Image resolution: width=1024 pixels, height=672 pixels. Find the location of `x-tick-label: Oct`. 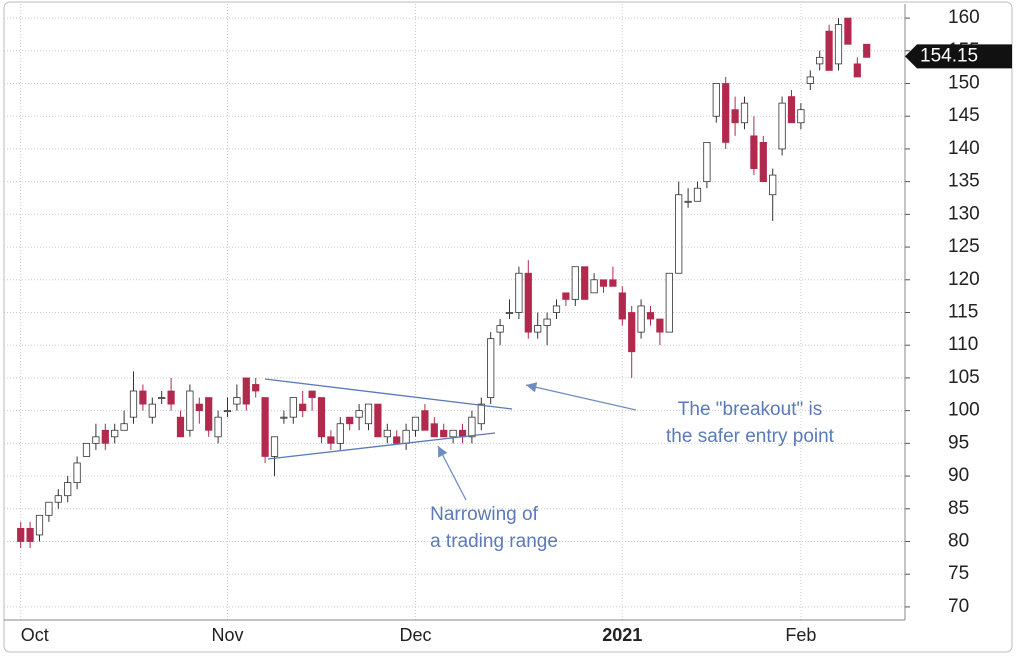

x-tick-label: Oct is located at coordinates (35, 635).